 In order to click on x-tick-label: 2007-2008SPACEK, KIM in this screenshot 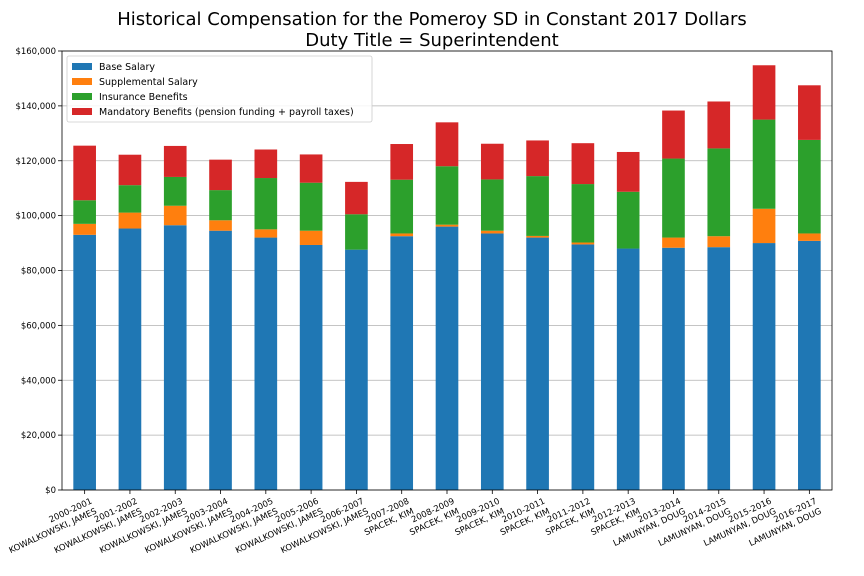, I will do `click(386, 518)`.